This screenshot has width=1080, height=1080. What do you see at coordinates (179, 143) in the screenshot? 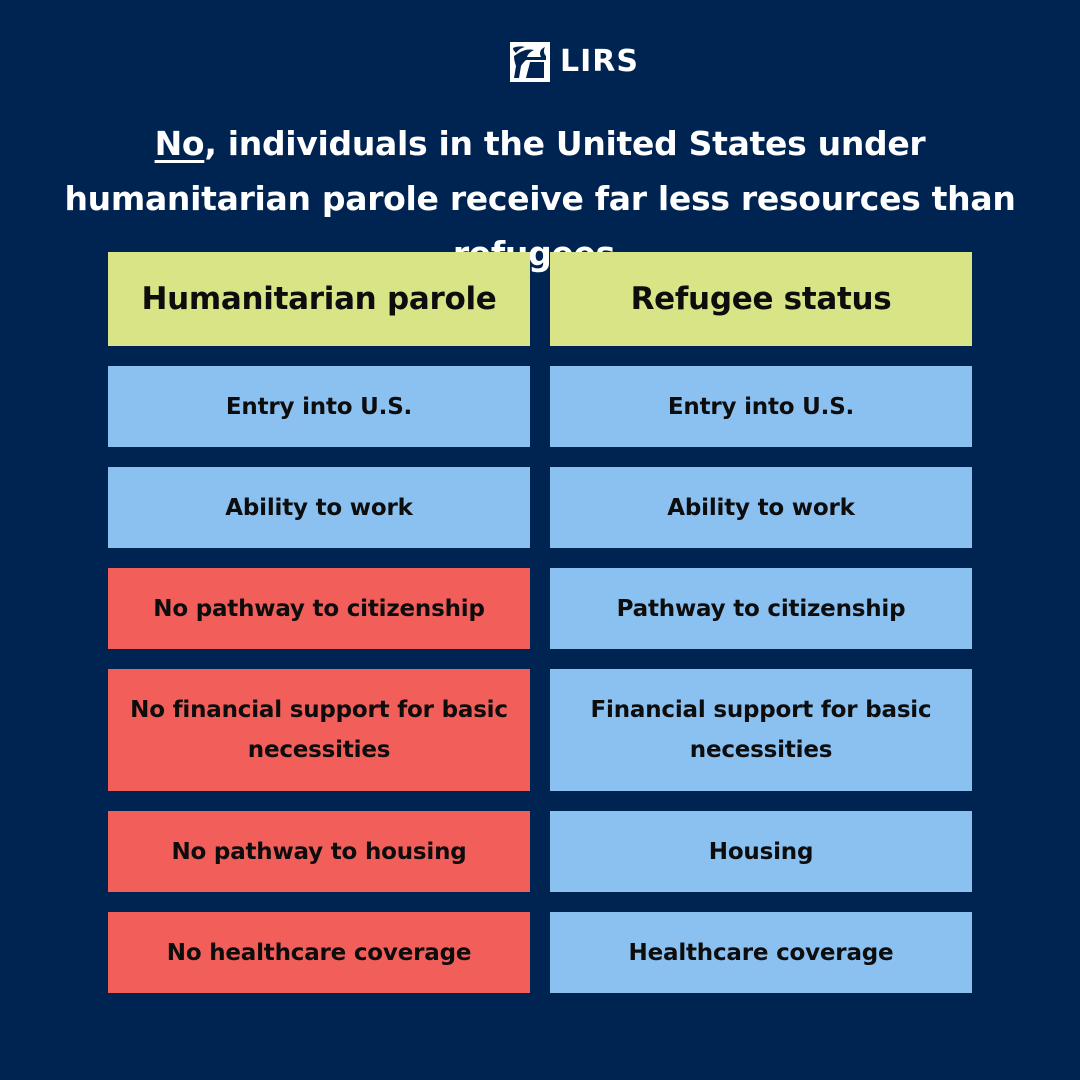
I see `headline-emphasis: No` at bounding box center [179, 143].